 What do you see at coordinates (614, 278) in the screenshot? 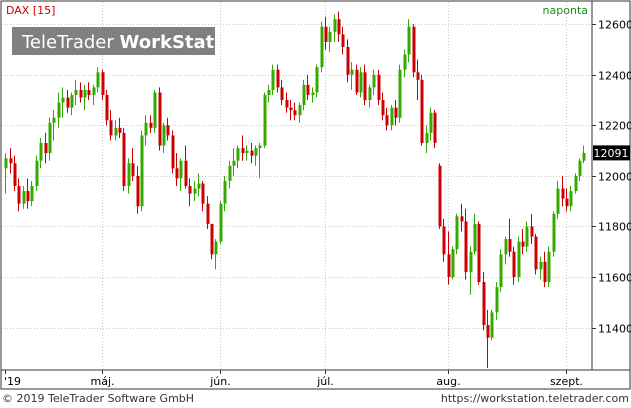
I see `y-tick-label: 11600` at bounding box center [614, 278].